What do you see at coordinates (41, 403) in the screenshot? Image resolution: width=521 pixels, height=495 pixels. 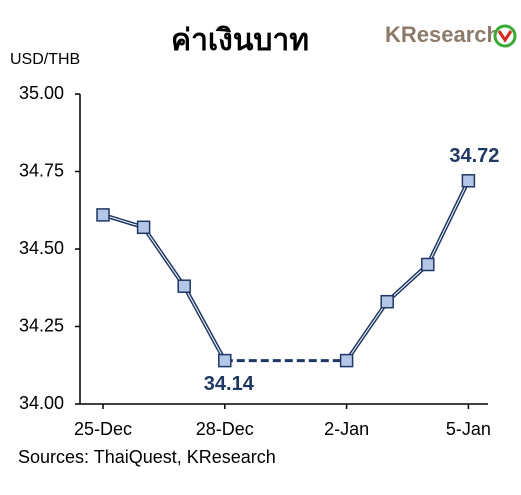 I see `y-tick-label: 34.00` at bounding box center [41, 403].